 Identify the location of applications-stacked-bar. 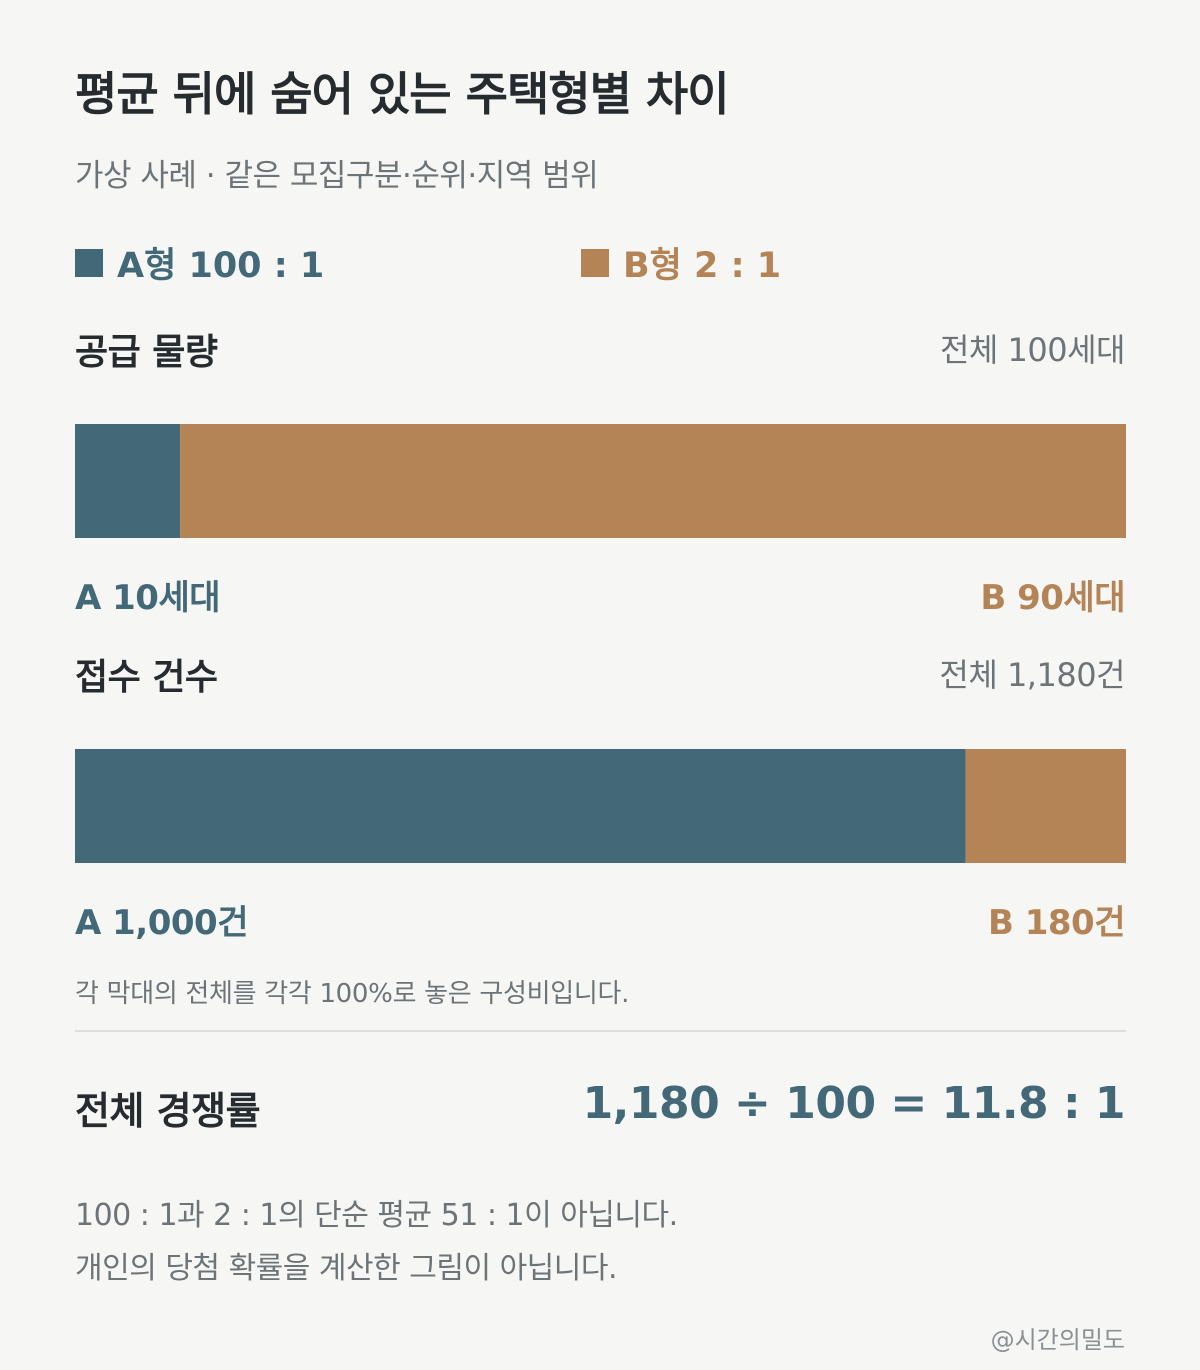
(600, 806).